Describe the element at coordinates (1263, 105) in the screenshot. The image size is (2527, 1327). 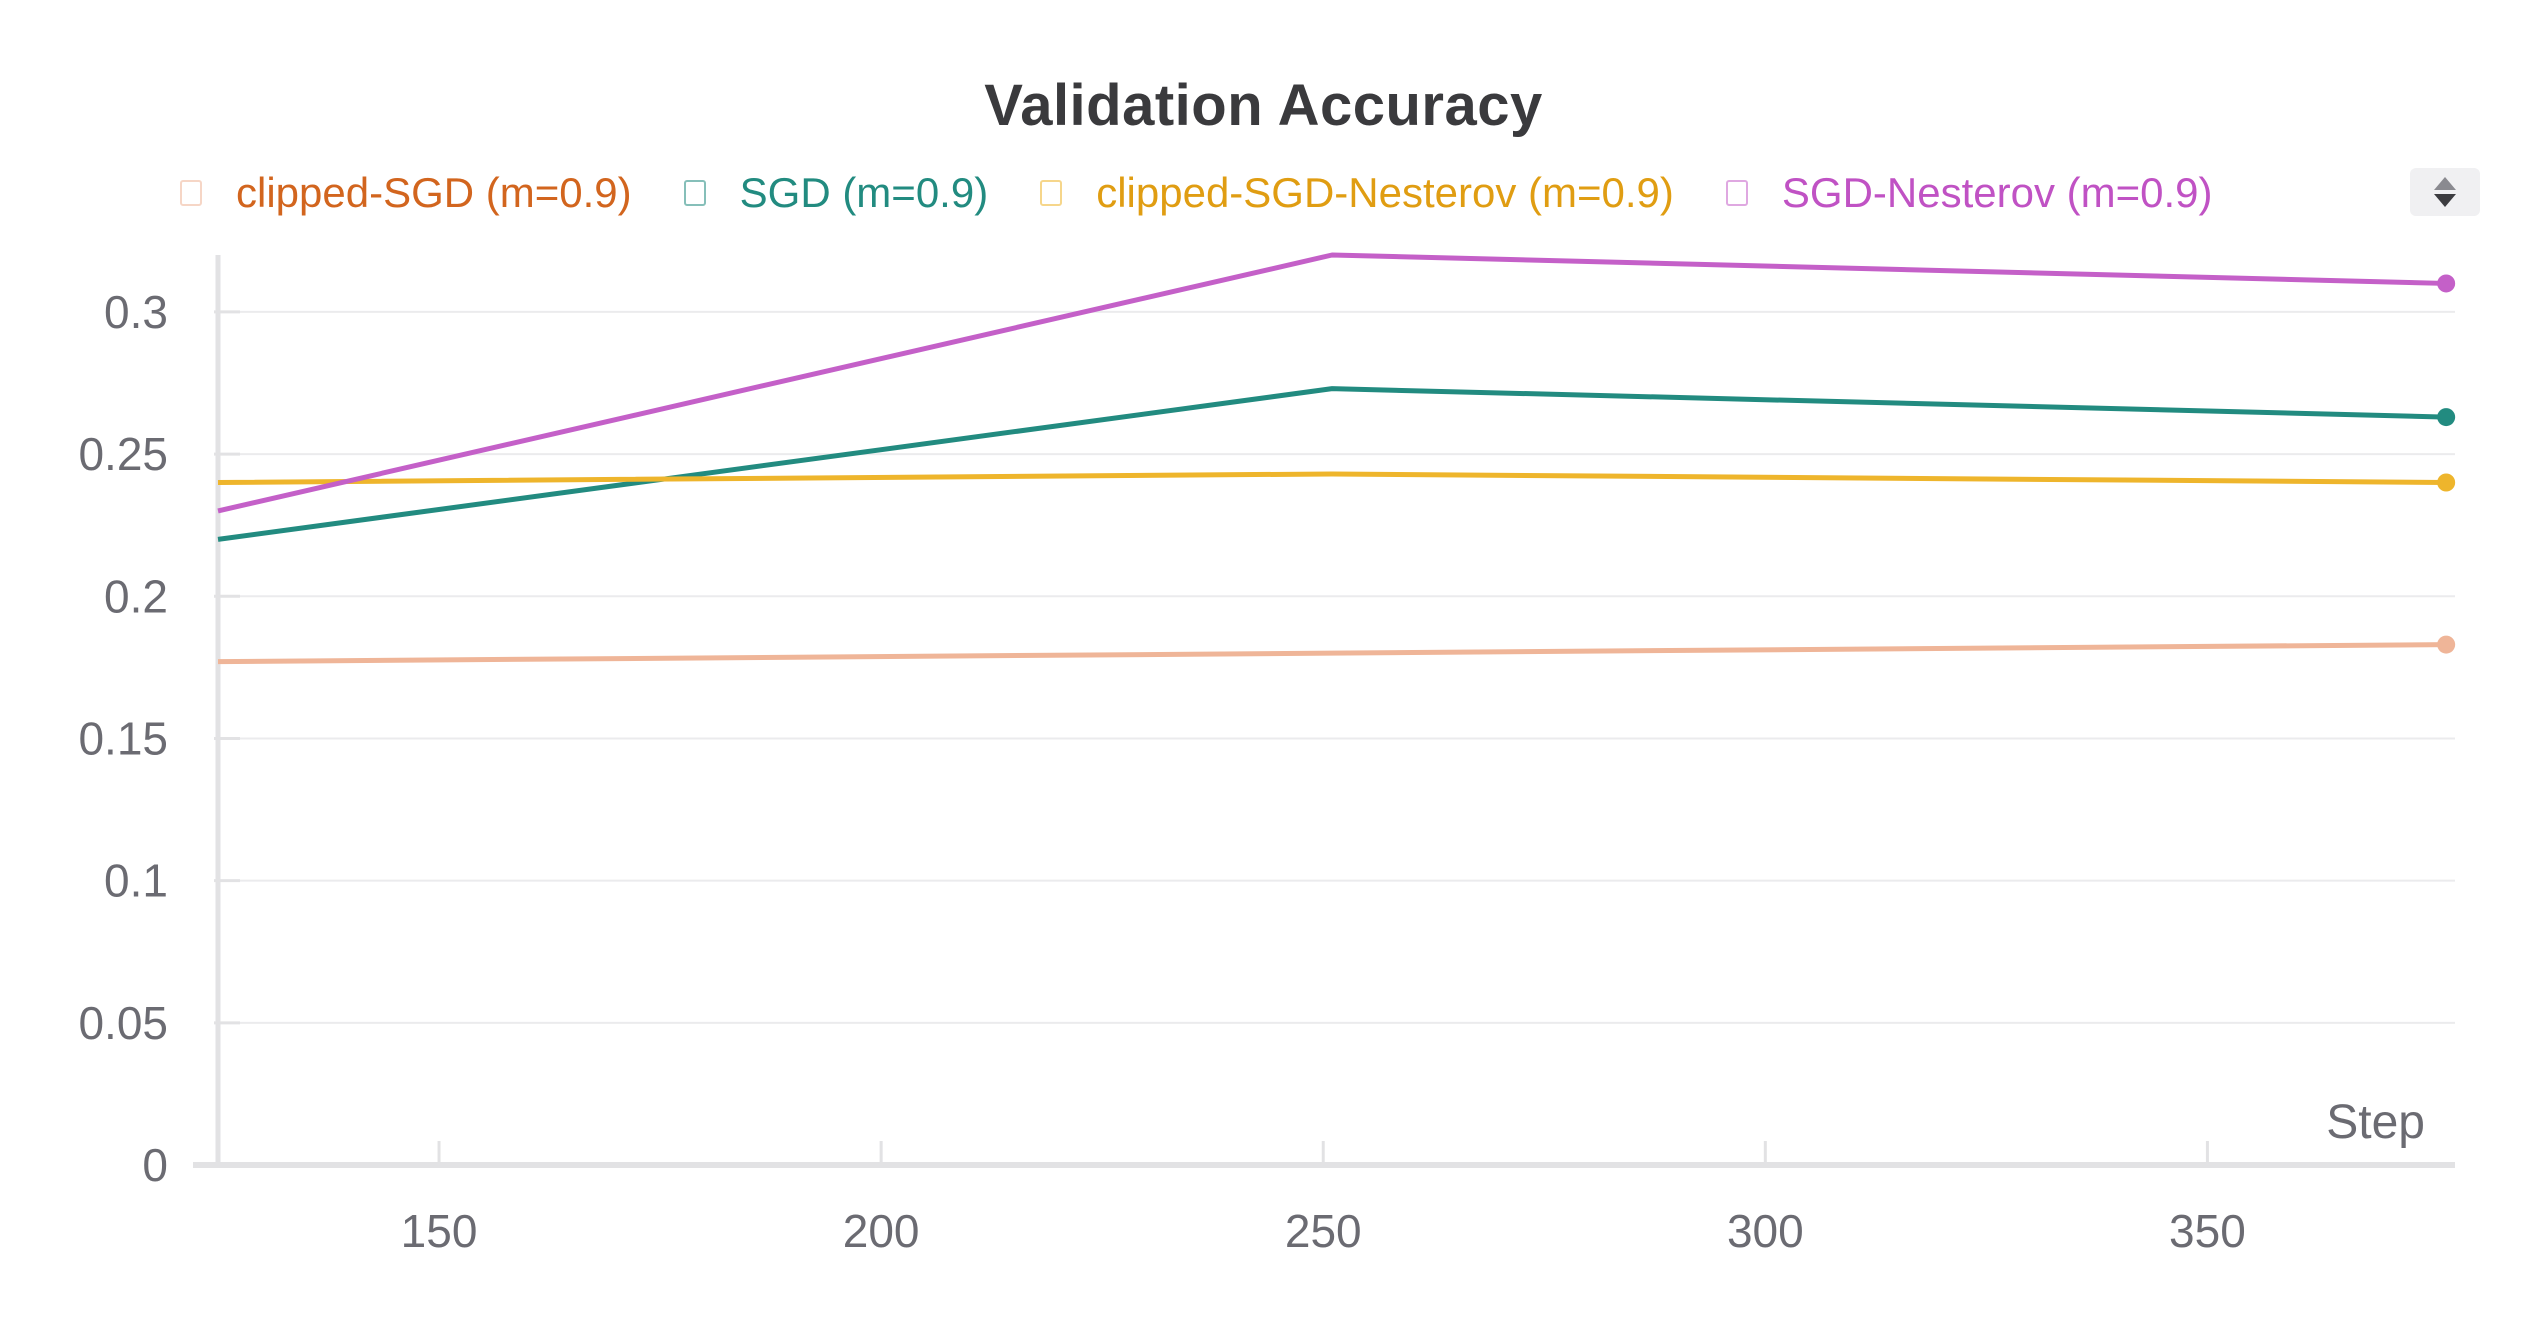
I see `chart-title: Validation Accuracy` at that location.